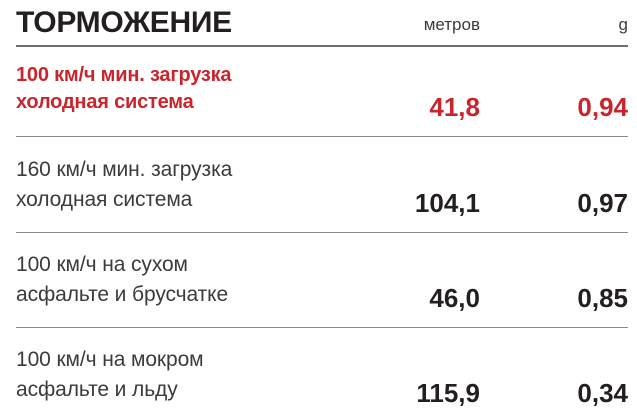 This screenshot has width=637, height=420. What do you see at coordinates (186, 375) in the screenshot?
I see `row-label: 100 км/ч на мокром асфальте и льду` at bounding box center [186, 375].